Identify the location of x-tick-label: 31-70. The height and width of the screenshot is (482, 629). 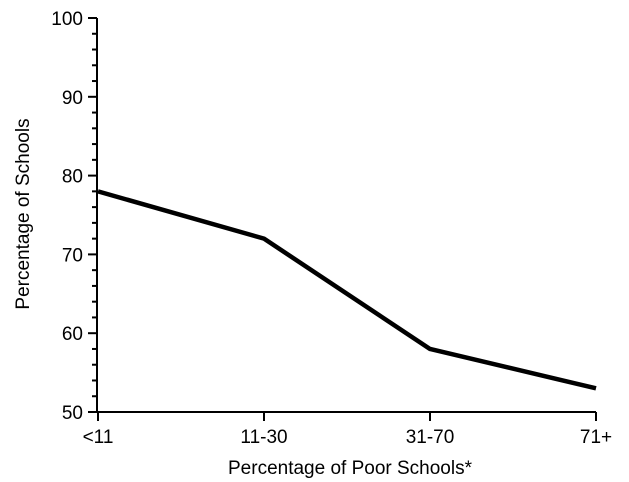
(430, 437).